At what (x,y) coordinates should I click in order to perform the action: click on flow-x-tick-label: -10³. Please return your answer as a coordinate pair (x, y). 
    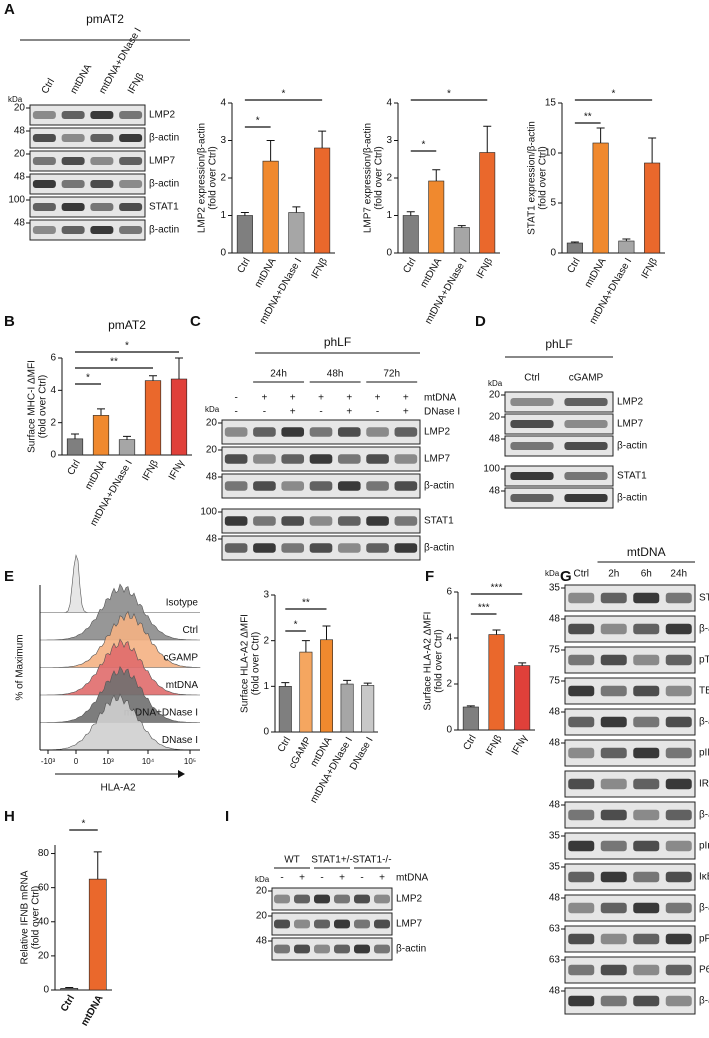
    Looking at the image, I should click on (48, 761).